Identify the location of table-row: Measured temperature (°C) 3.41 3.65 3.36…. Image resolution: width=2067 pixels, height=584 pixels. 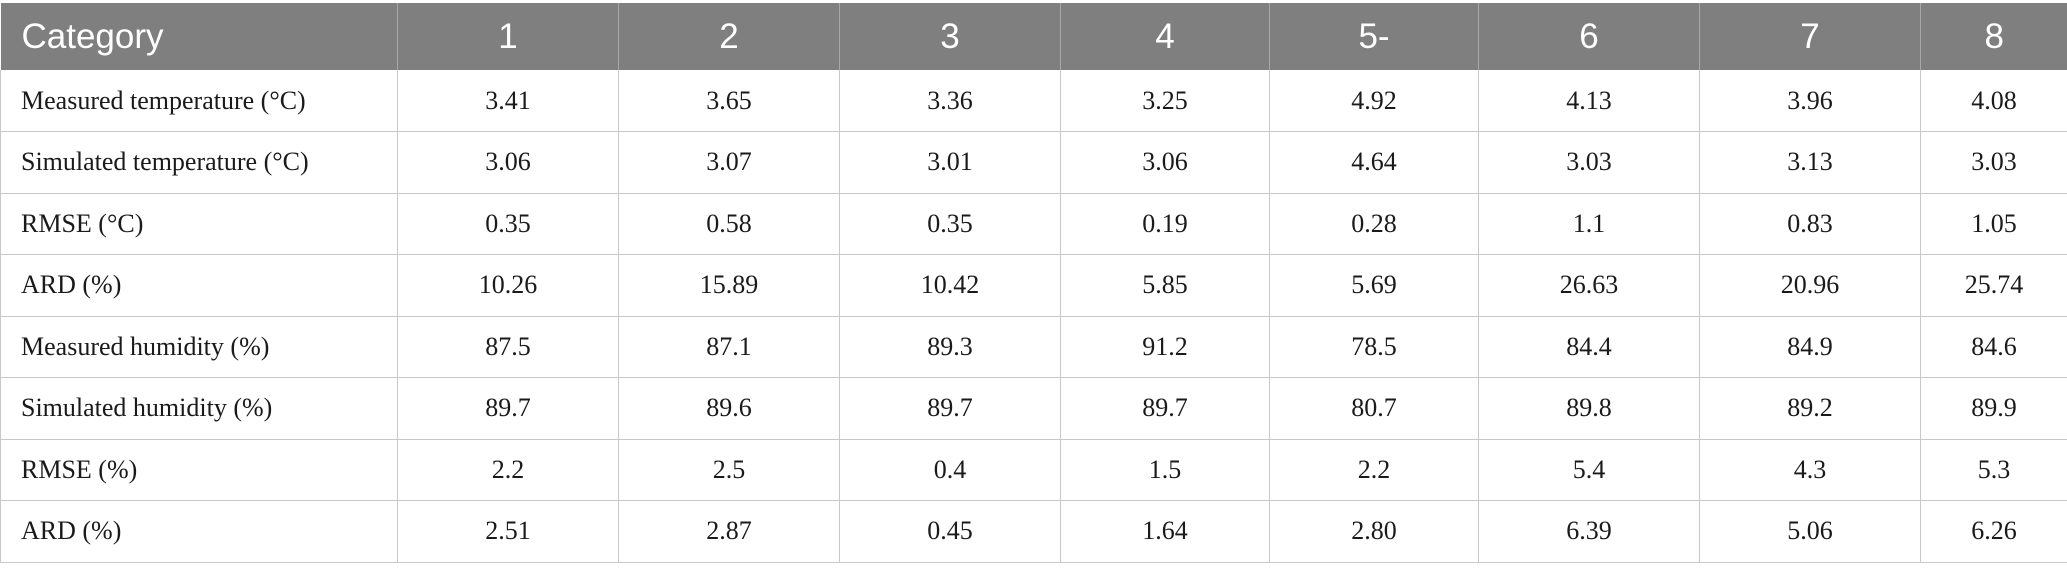
(1033, 101).